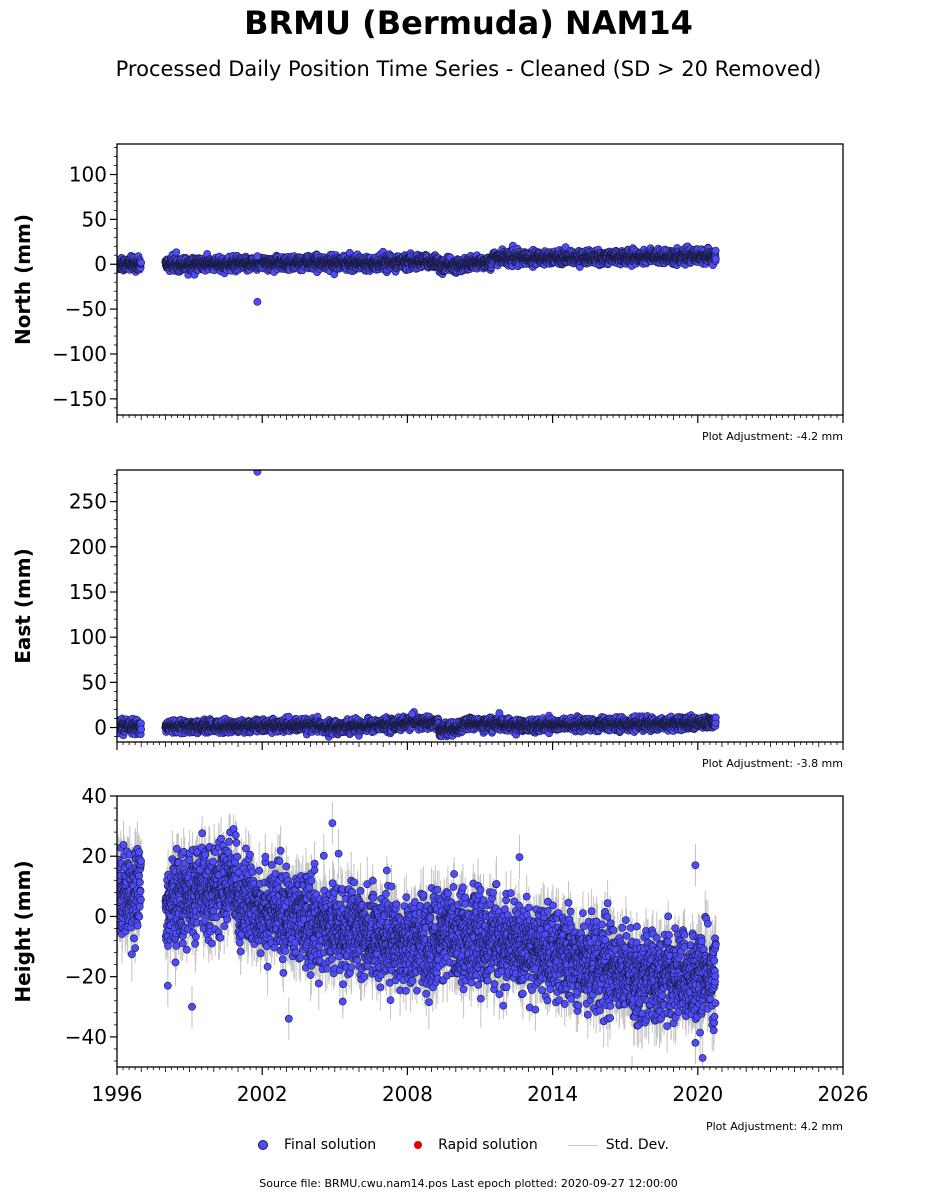 This screenshot has height=1200, width=937. I want to click on north-plot-adjustment: Plot Adjustment: -4.2 mm, so click(772, 436).